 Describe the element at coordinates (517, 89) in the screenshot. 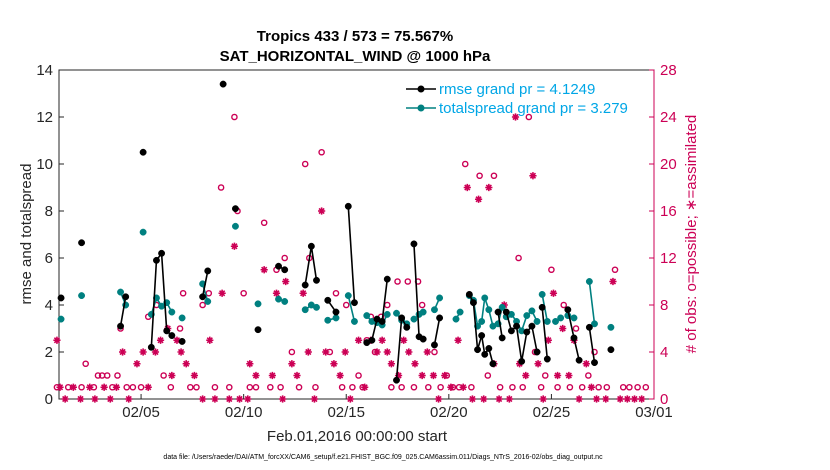

I see `legend-rmse-label: rmse grand pr = 4.1249` at that location.